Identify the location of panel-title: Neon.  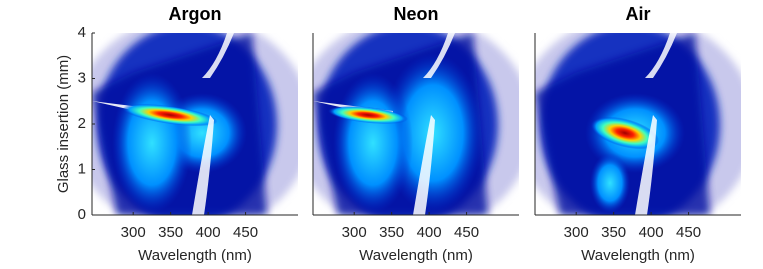
(416, 14).